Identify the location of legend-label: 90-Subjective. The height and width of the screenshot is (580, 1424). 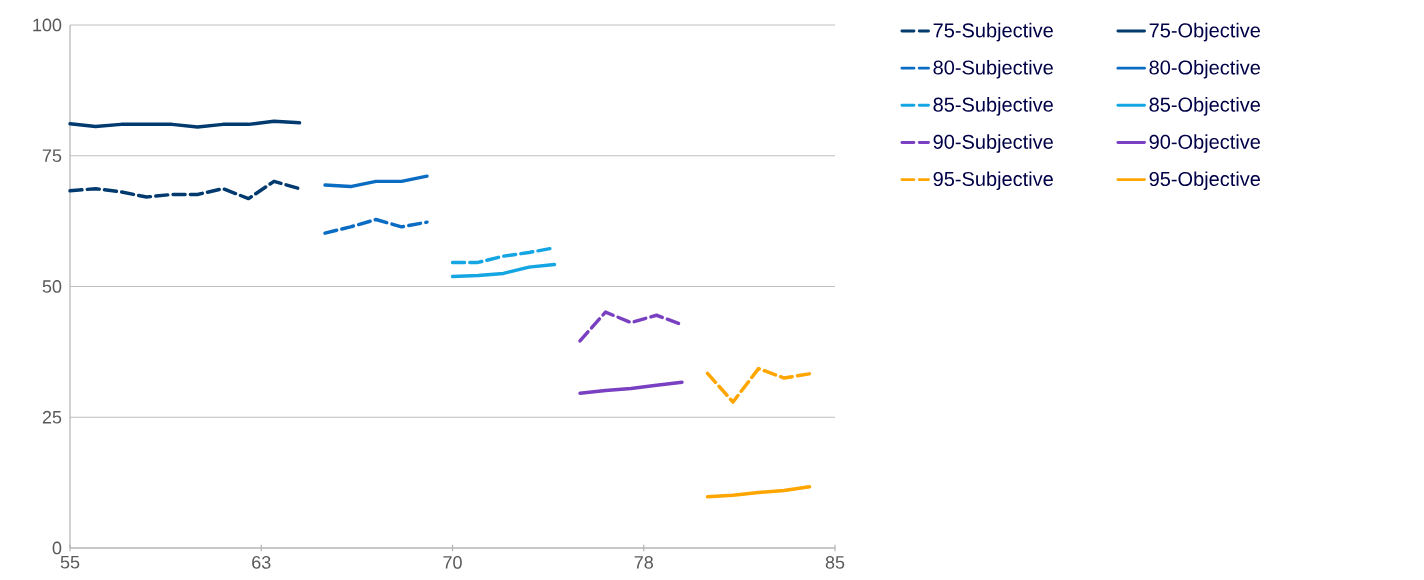
(993, 143).